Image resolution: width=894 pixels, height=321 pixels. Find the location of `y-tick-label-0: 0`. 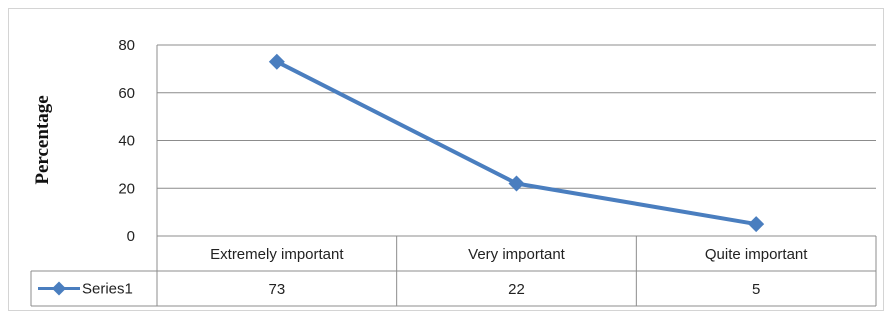

y-tick-label-0: 0 is located at coordinates (131, 236).